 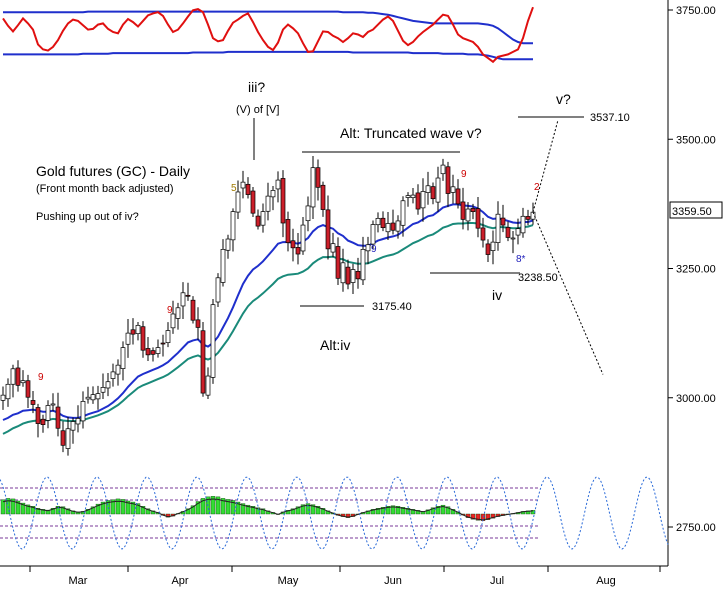 I want to click on wave-label-alt-iv: Alt:iv, so click(x=335, y=345).